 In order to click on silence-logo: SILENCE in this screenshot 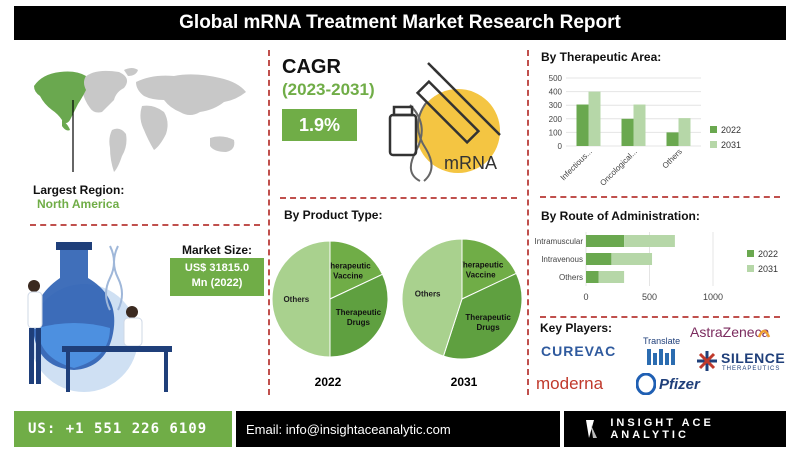, I will do `click(753, 358)`.